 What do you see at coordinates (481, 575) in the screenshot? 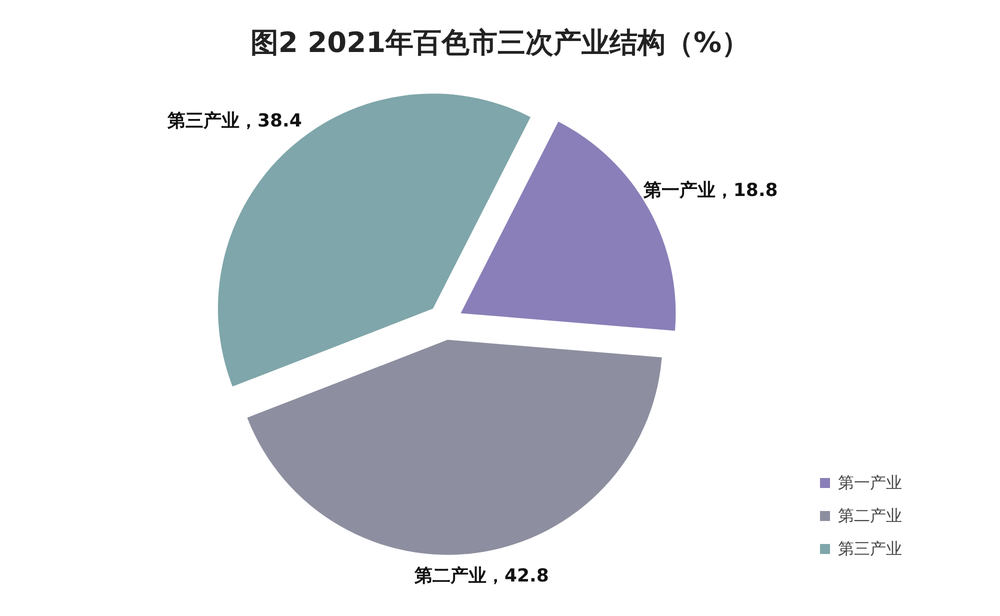
I see `data-label: 第二产业，42.8` at bounding box center [481, 575].